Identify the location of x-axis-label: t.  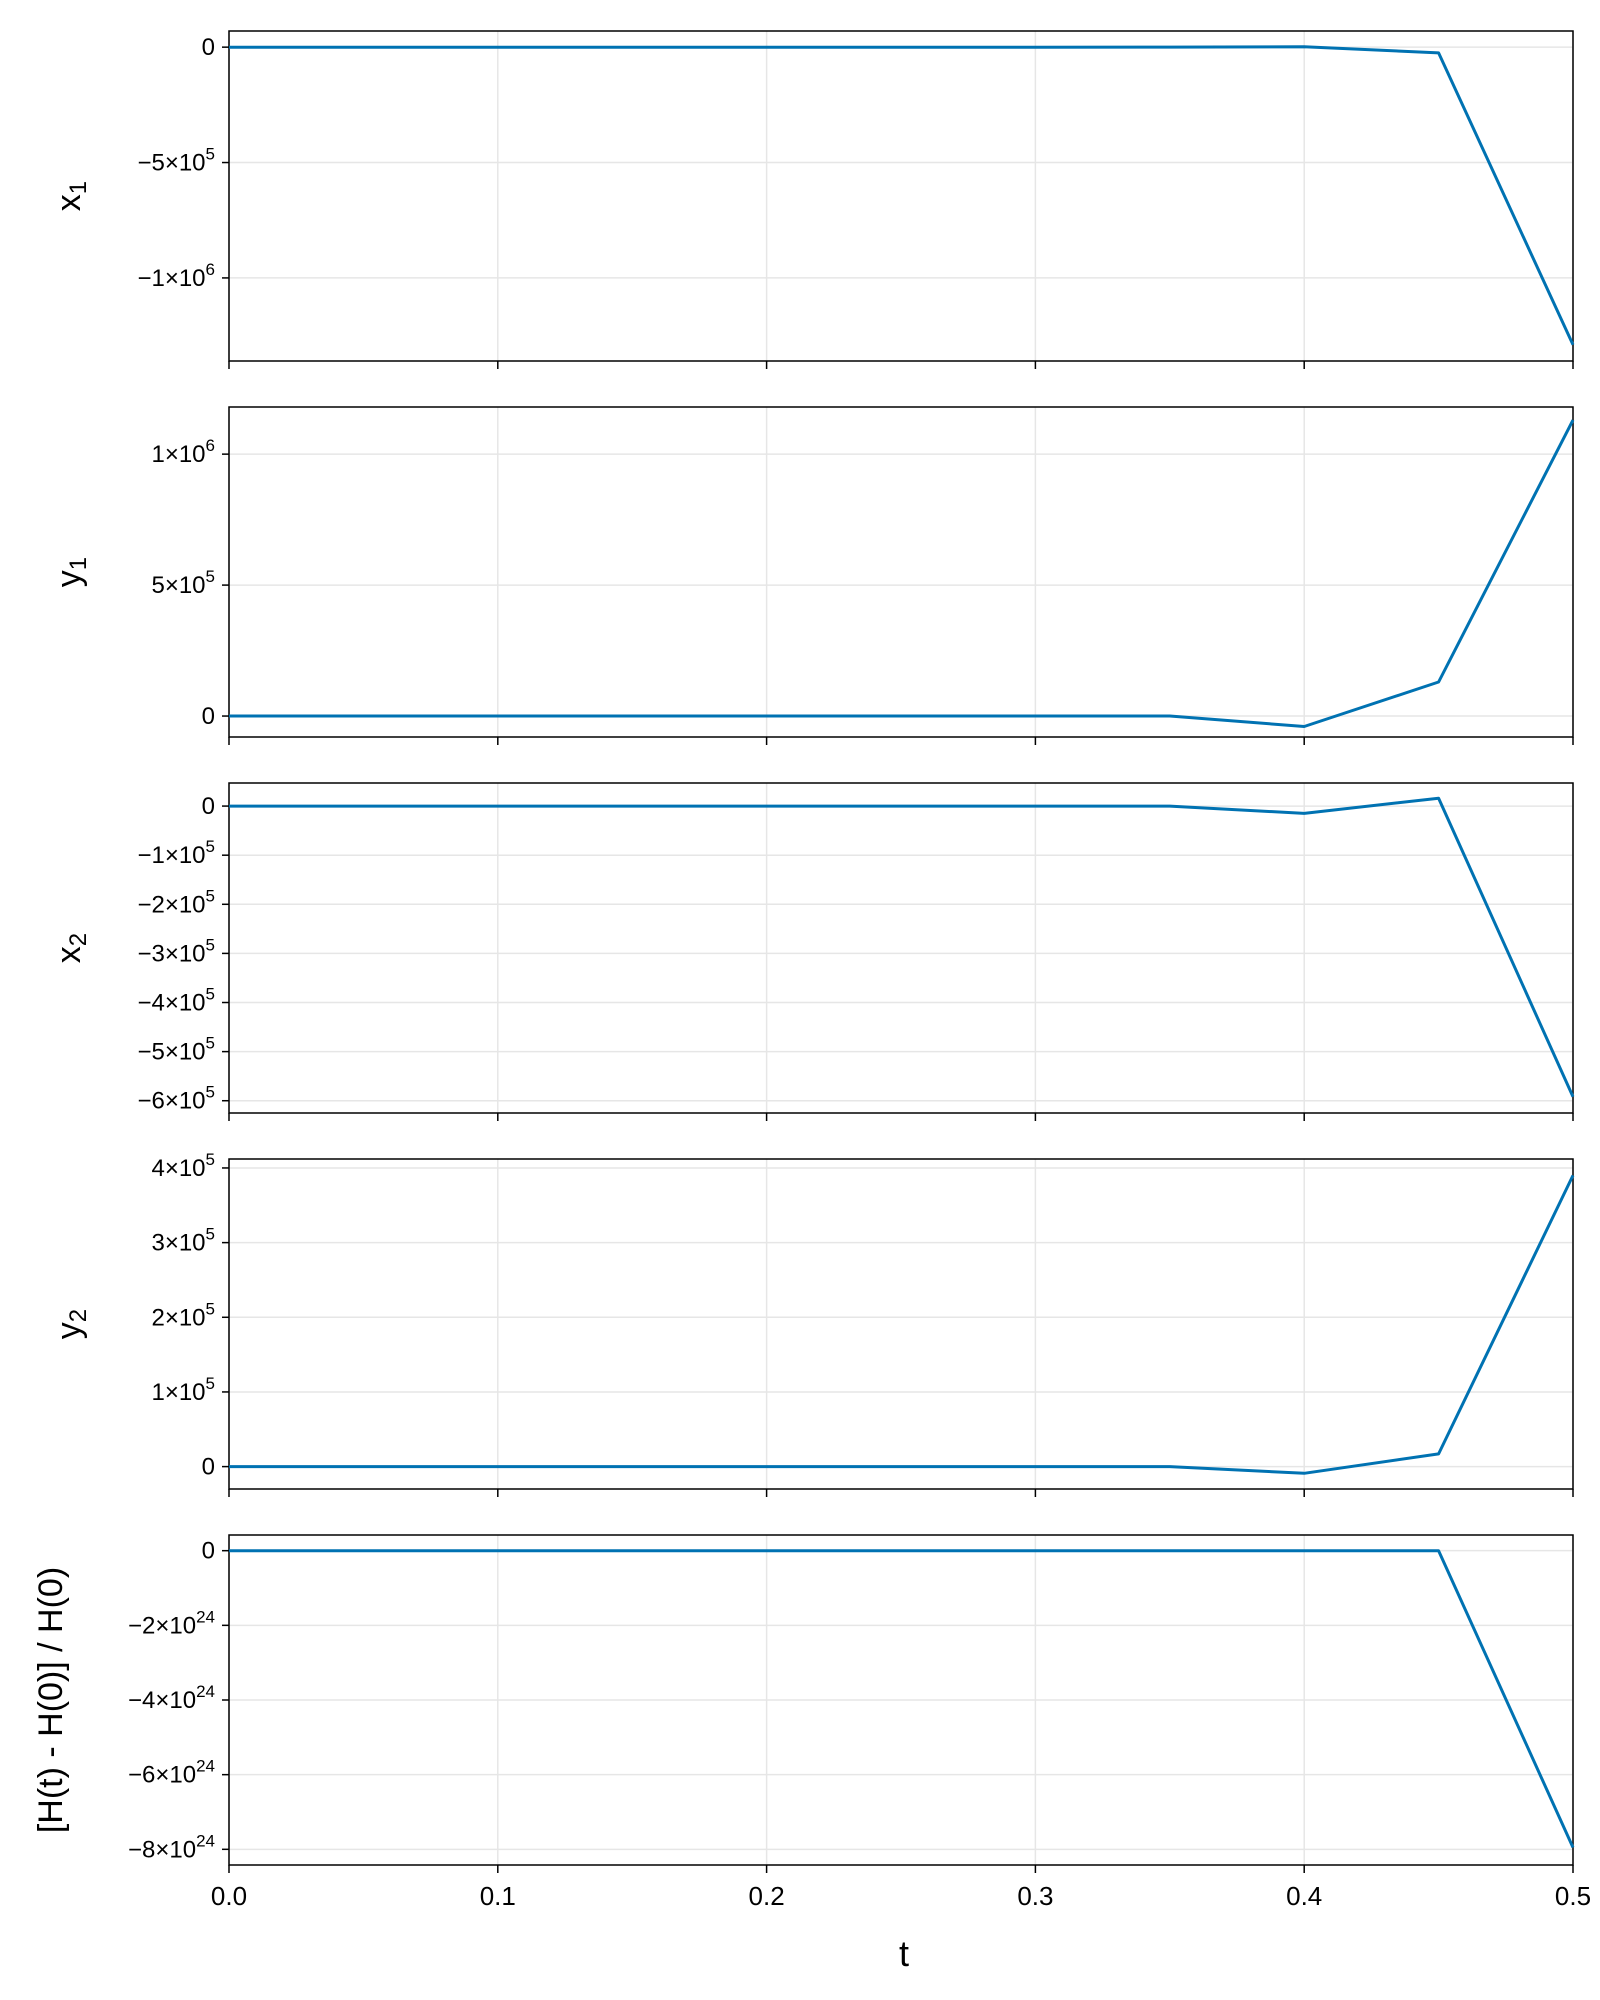
(904, 1953).